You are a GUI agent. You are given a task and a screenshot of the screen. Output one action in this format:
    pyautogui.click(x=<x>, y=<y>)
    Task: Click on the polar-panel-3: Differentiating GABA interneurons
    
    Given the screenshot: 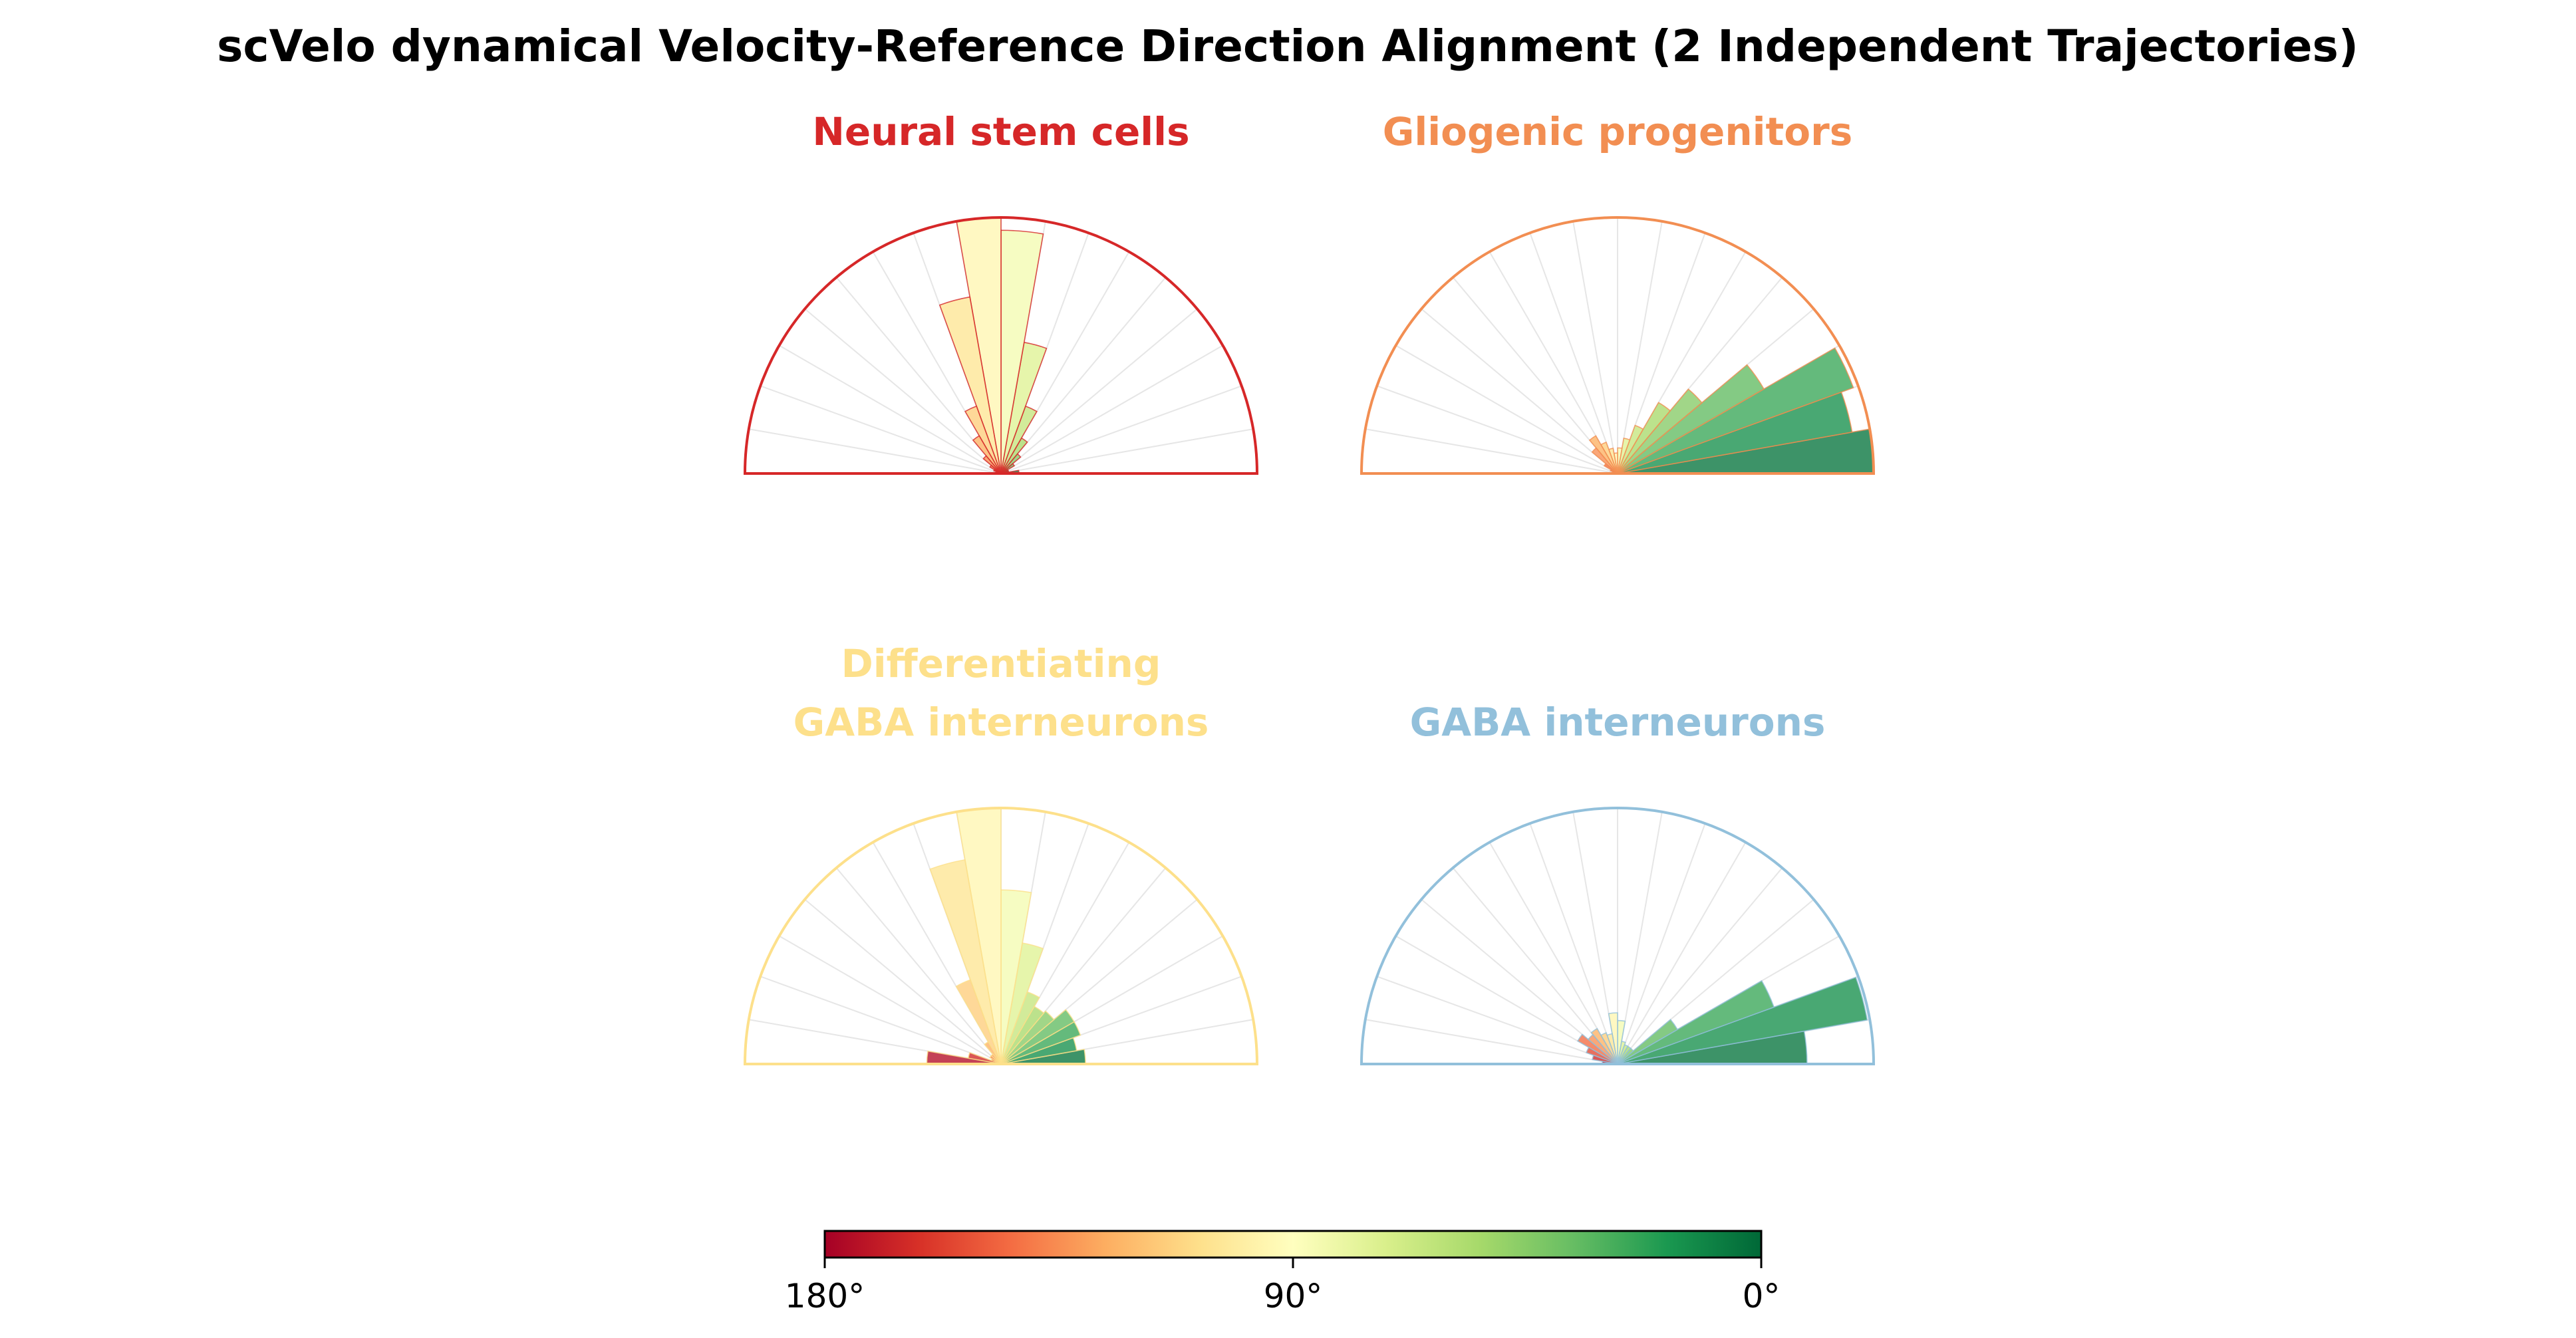 What is the action you would take?
    pyautogui.click(x=1001, y=853)
    